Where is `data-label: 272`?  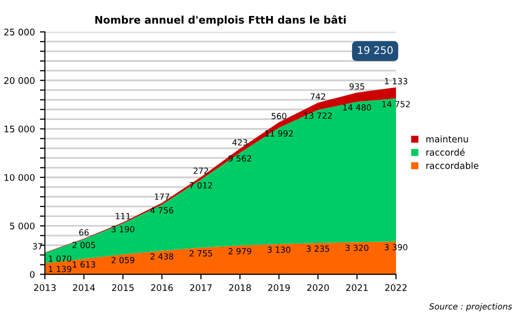 data-label: 272 is located at coordinates (201, 171).